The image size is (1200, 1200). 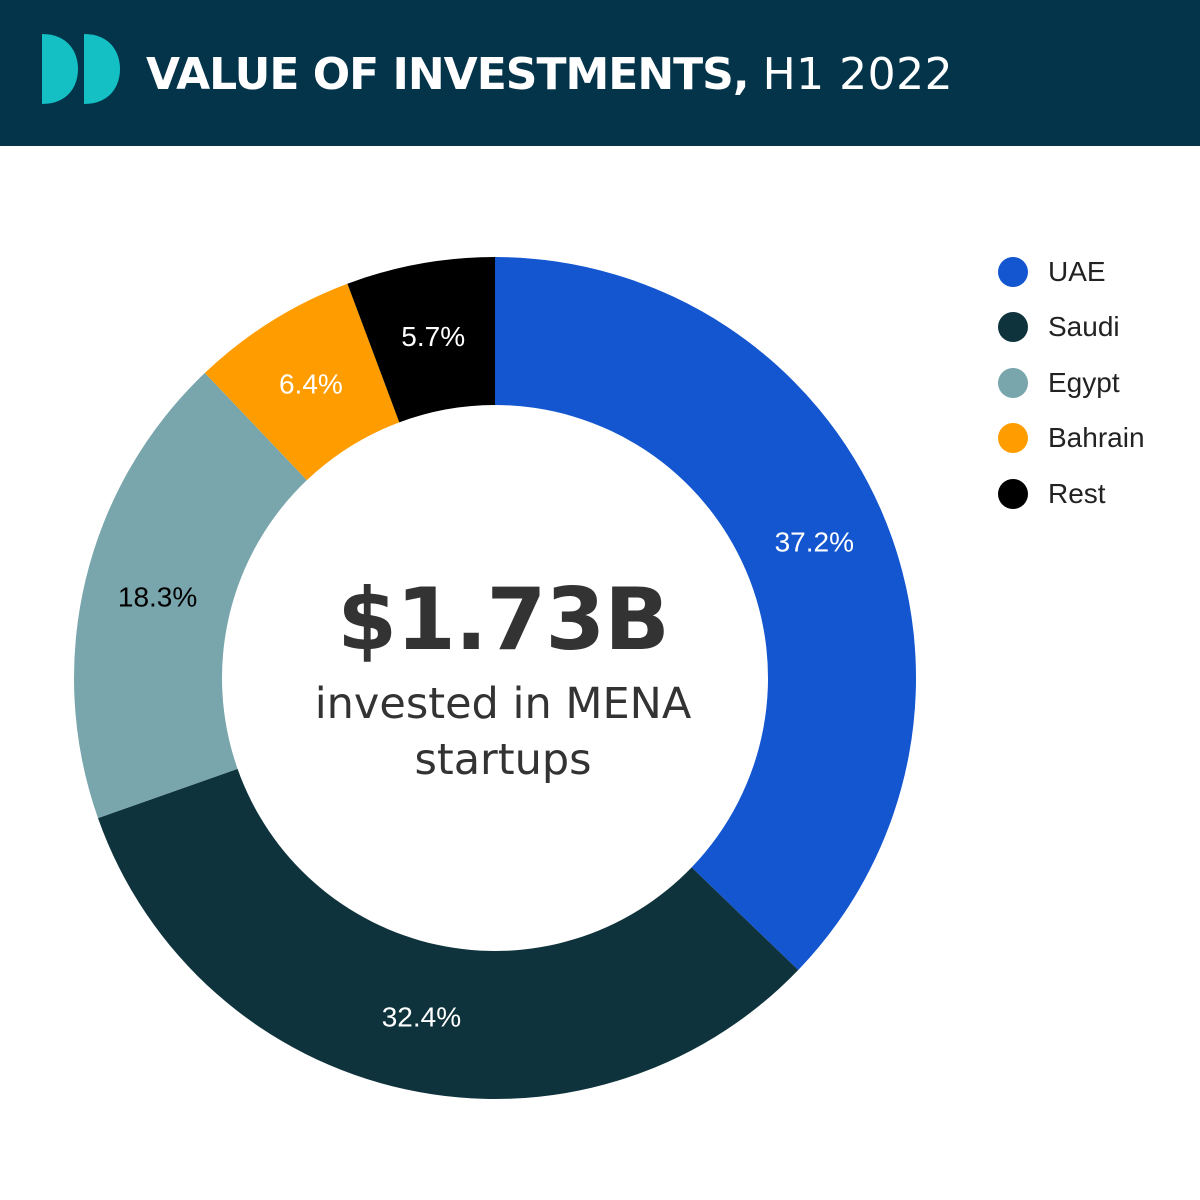 What do you see at coordinates (311, 383) in the screenshot?
I see `data-label-bahrain: 6.4%` at bounding box center [311, 383].